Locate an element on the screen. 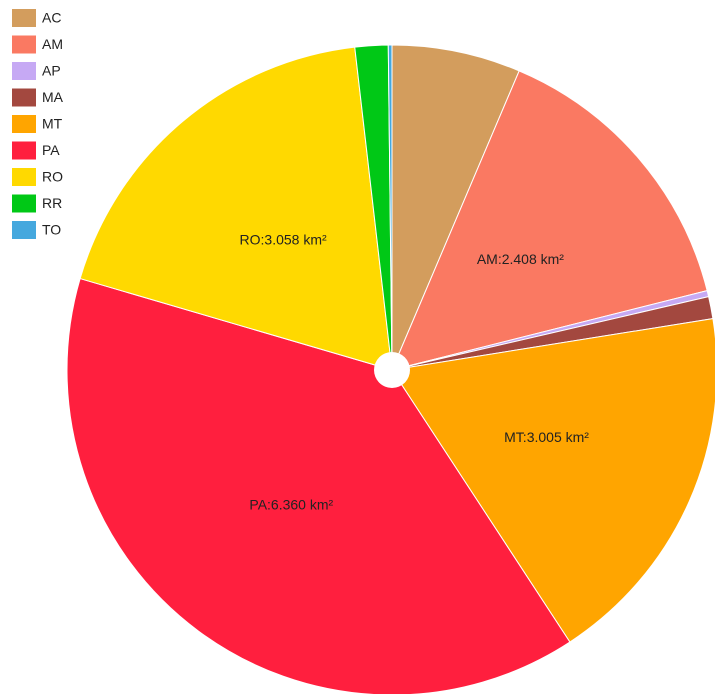 This screenshot has height=694, width=715. legend-label: AP is located at coordinates (51, 71).